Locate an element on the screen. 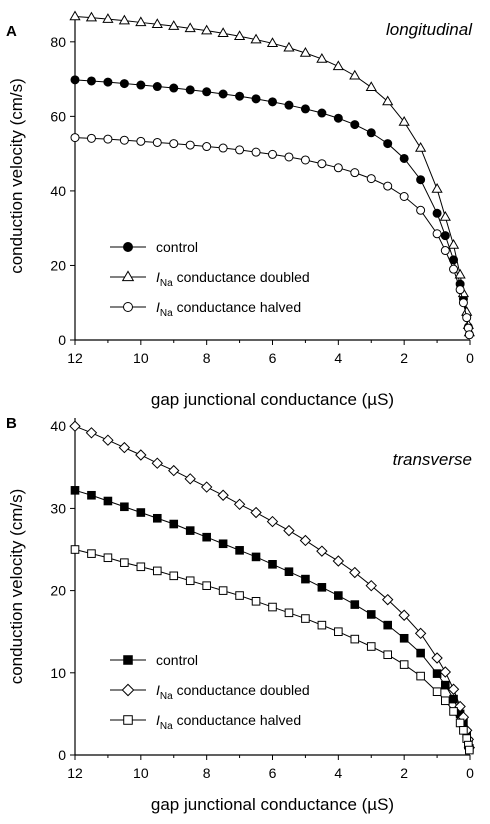 The height and width of the screenshot is (824, 490). x-axis-label: gap junctional conductance (µS) is located at coordinates (272, 399).